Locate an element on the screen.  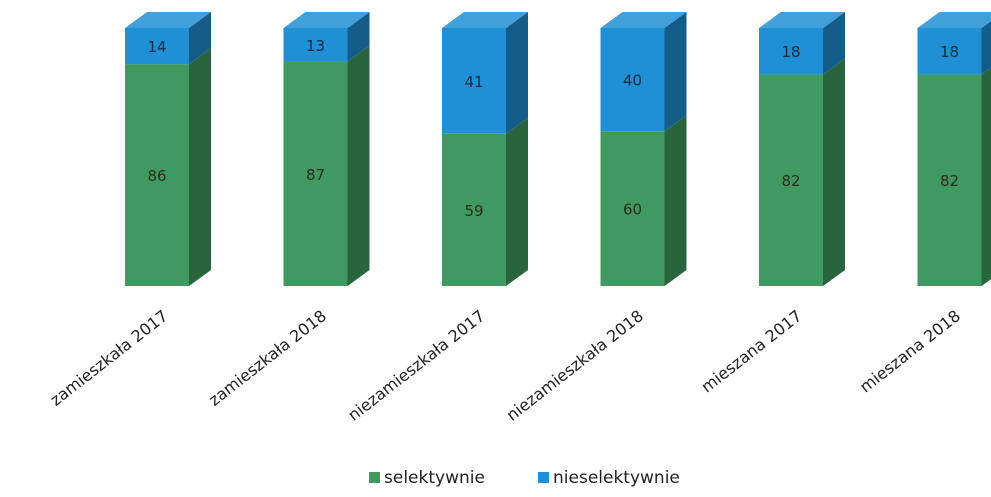
category-label: zamieszkała 2017 is located at coordinates (108, 357).